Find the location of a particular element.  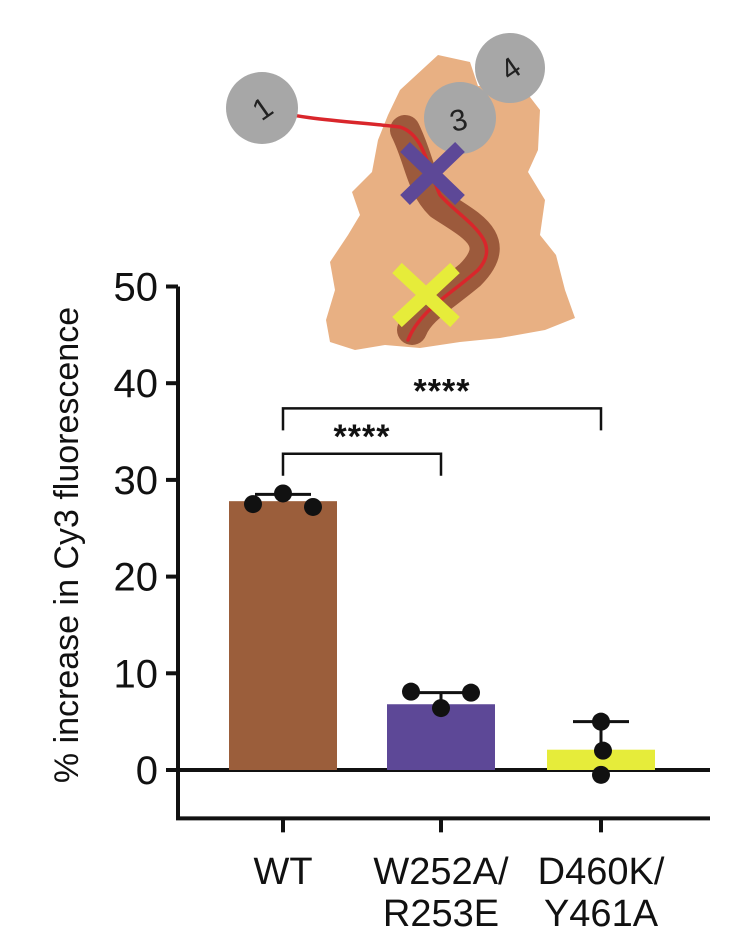

category-label-1-line2: R253E is located at coordinates (441, 914).